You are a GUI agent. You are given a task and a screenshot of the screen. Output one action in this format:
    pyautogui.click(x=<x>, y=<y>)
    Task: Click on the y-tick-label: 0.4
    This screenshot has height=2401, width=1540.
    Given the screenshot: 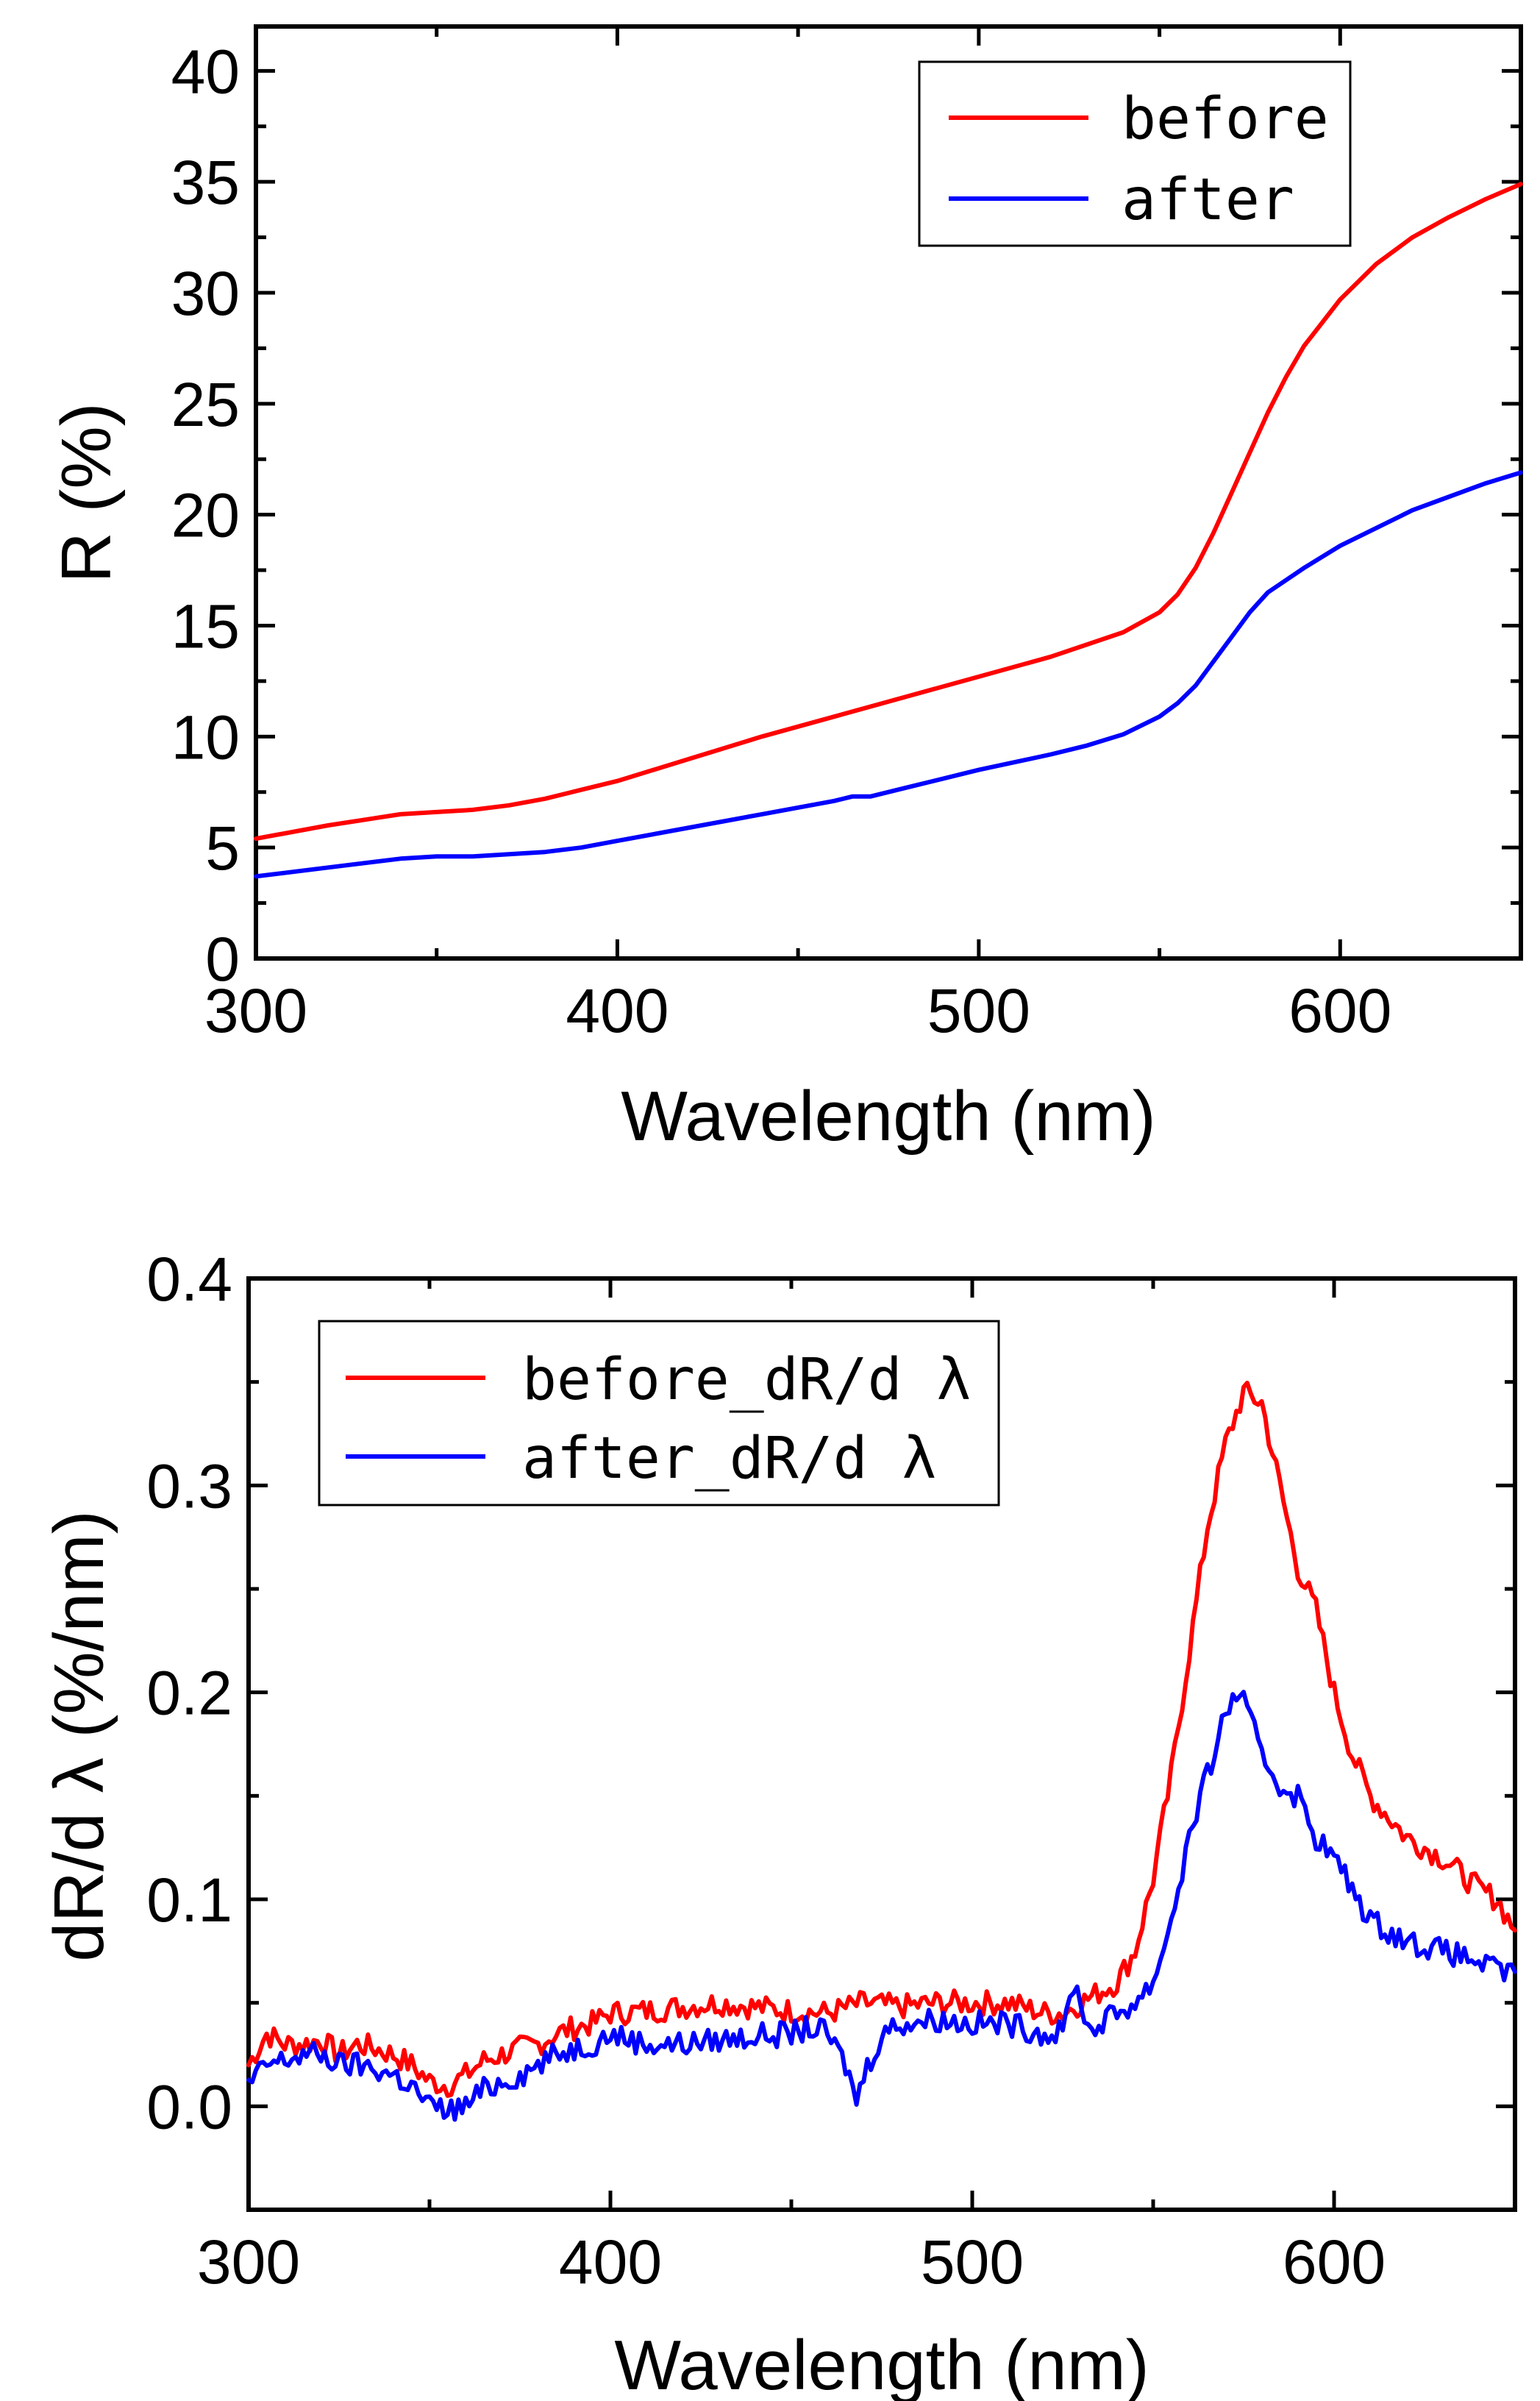 What is the action you would take?
    pyautogui.click(x=189, y=1279)
    